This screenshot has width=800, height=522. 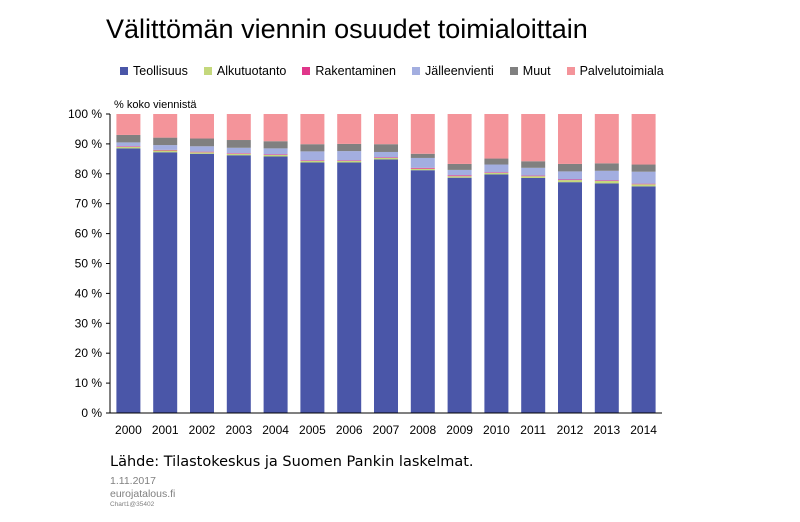 I want to click on x-tick-label: 2012, so click(x=570, y=430).